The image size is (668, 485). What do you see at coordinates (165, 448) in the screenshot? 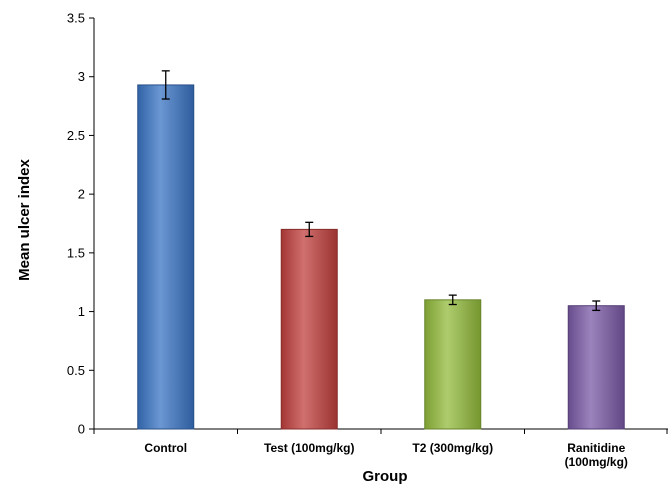
I see `x-category-label: Control` at bounding box center [165, 448].